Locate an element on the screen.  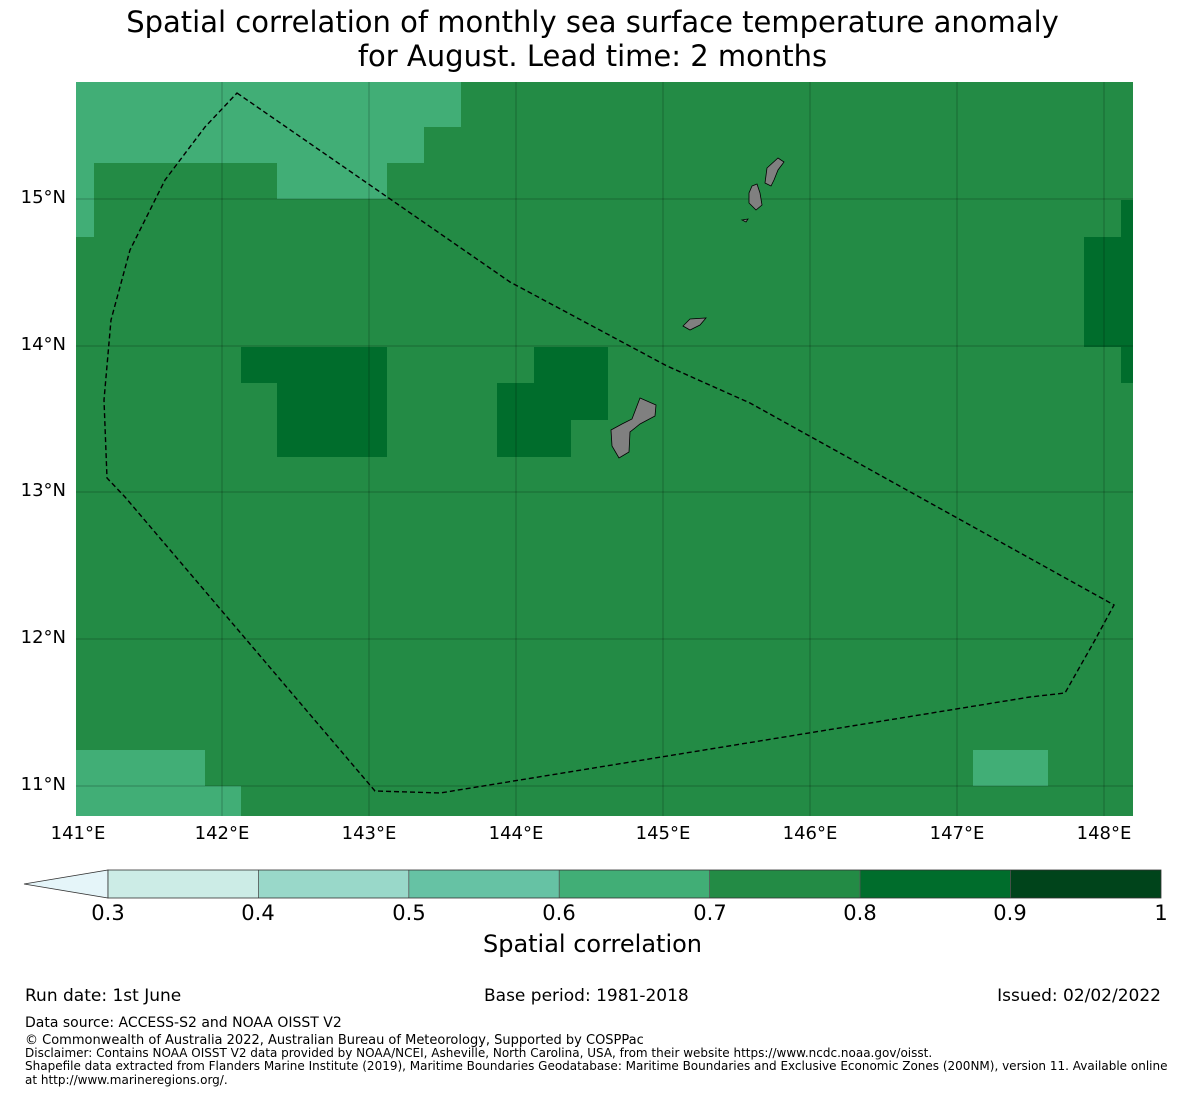
colorbar-tick-label: 0.6 is located at coordinates (559, 913).